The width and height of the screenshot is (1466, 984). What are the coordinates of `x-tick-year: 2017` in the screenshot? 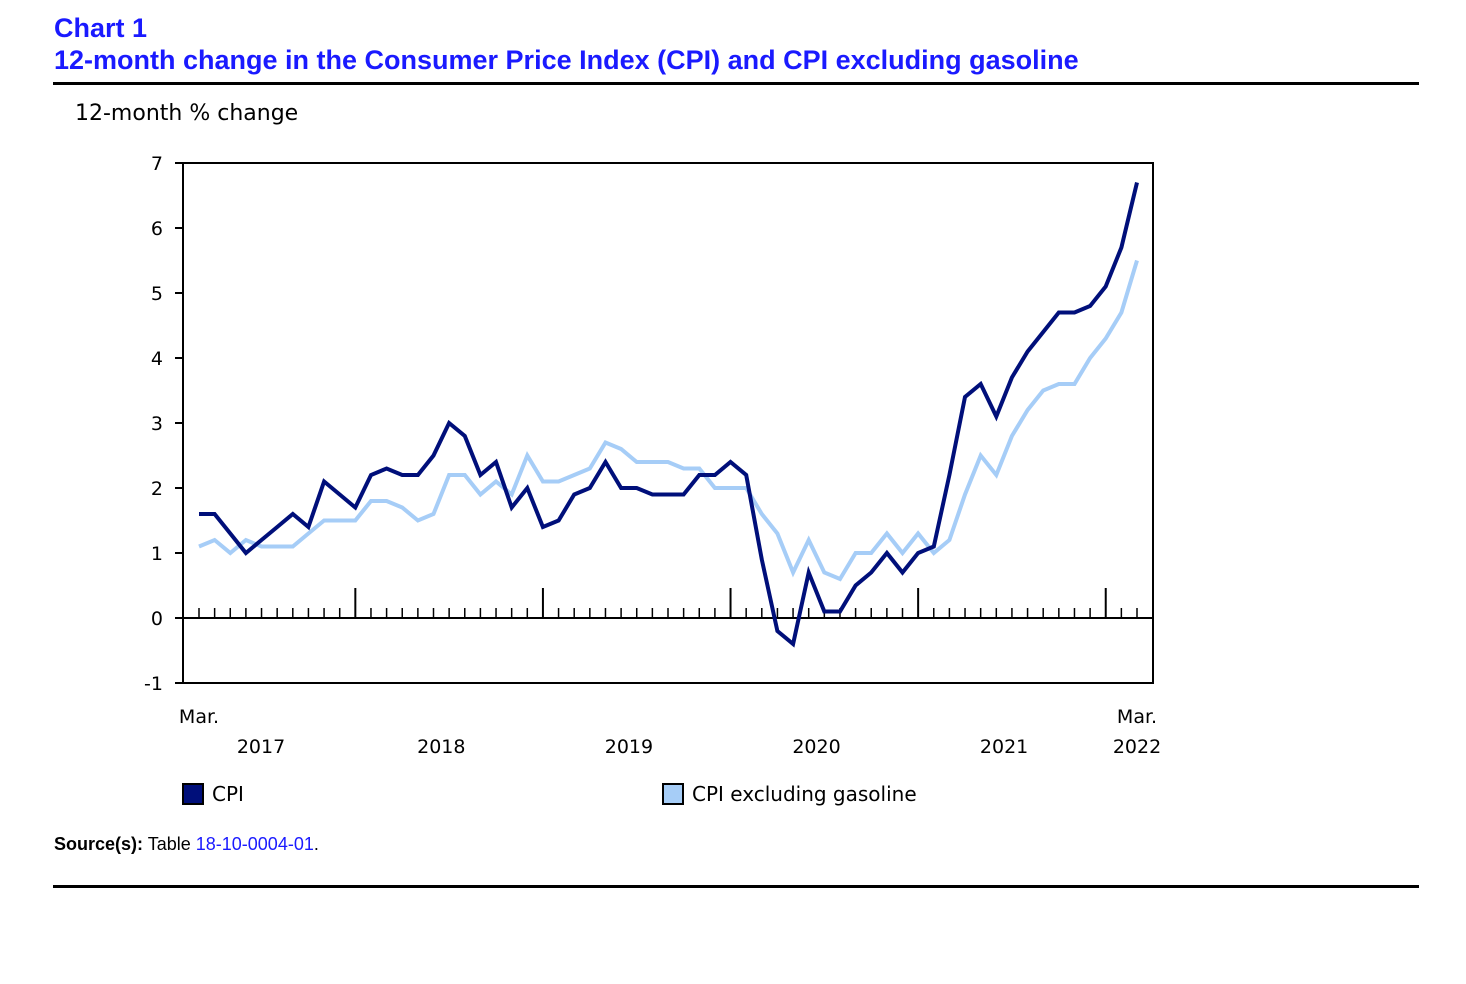 It's located at (261, 747).